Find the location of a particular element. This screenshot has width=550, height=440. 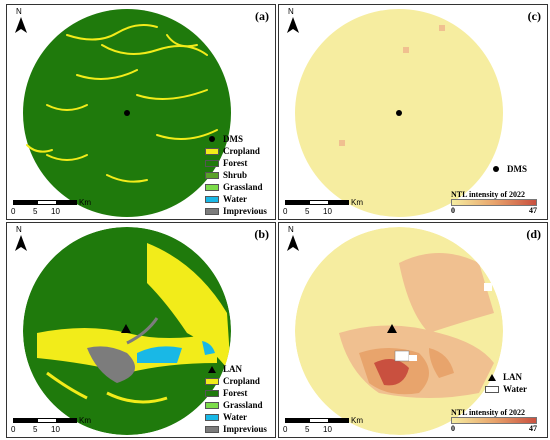

panel-label: (b) is located at coordinates (261, 234).